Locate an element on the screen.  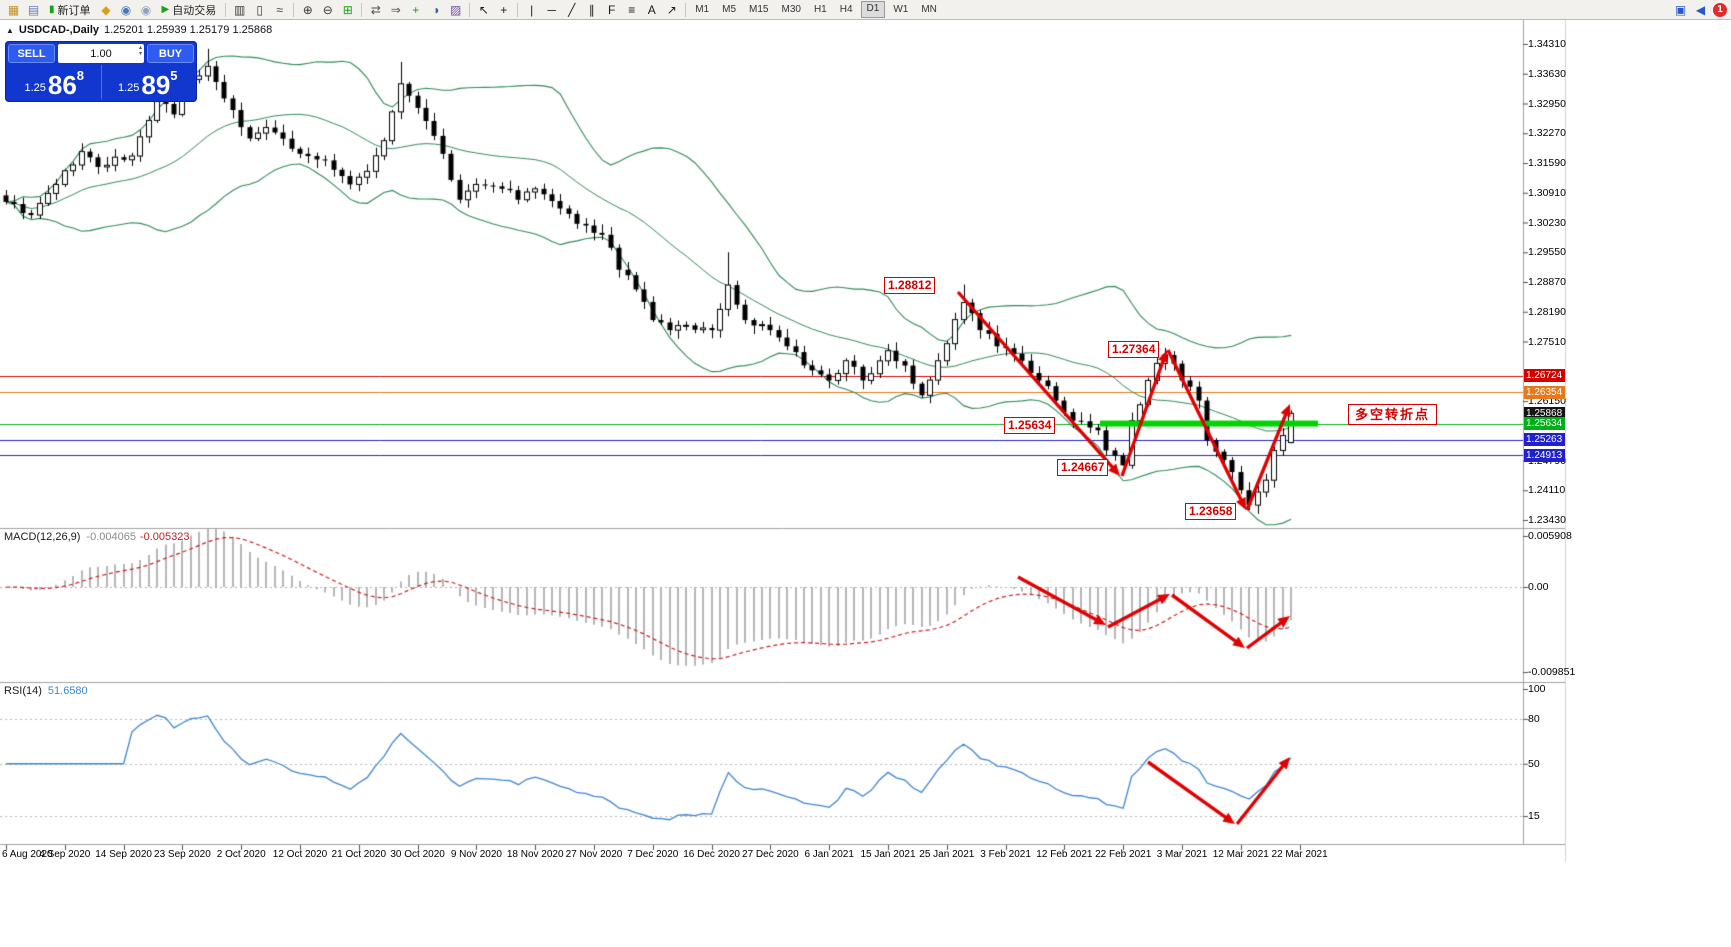
auto-scroll-icon: ⇄ is located at coordinates (375, 9).